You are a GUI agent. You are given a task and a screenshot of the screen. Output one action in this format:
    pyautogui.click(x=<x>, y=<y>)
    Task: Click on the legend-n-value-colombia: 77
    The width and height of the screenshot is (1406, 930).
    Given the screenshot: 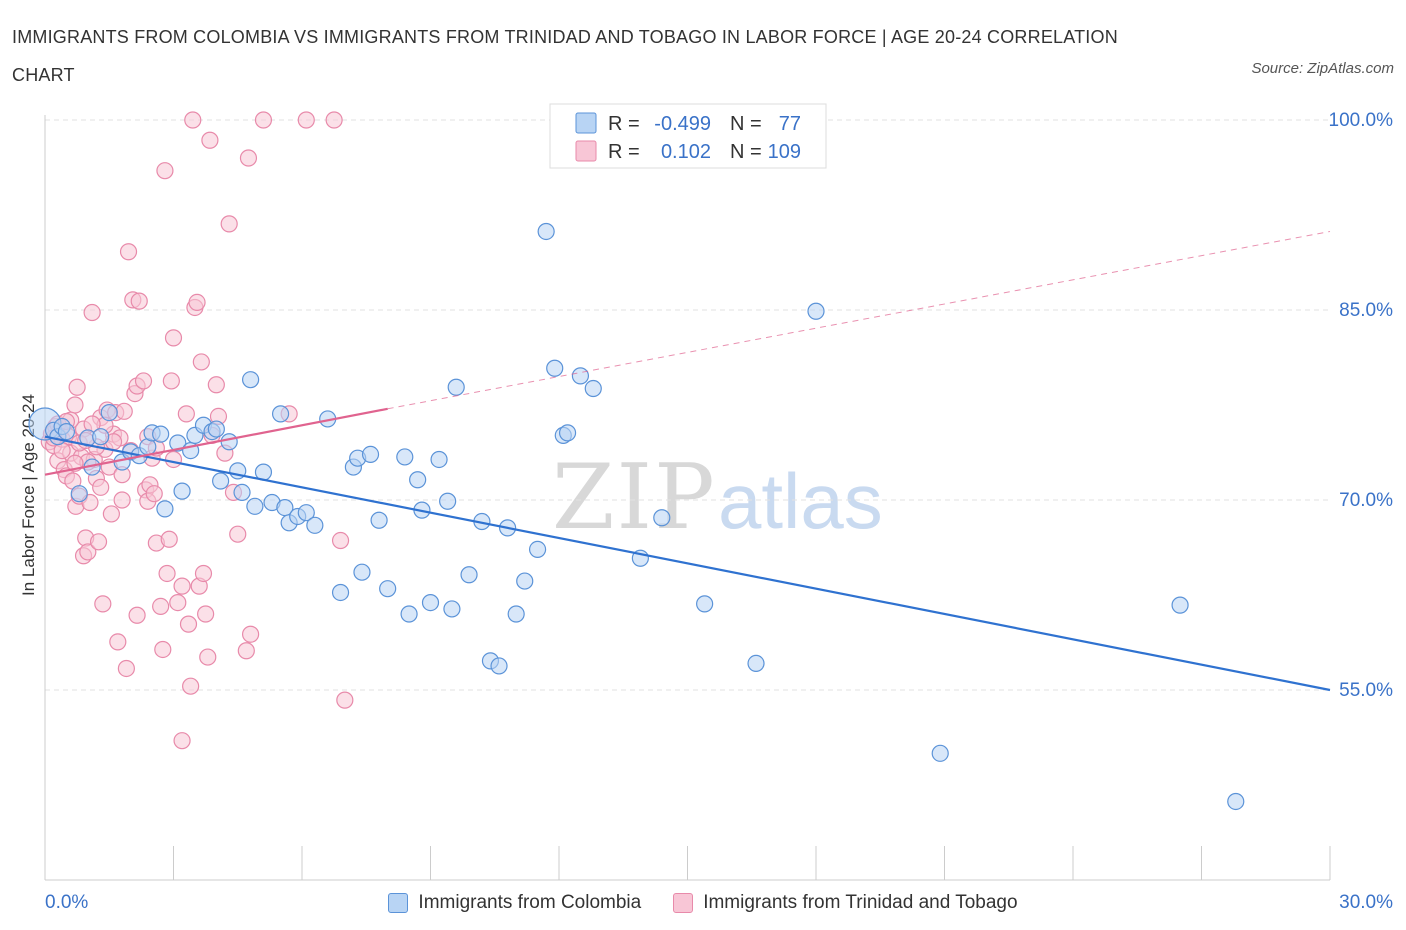 What is the action you would take?
    pyautogui.click(x=790, y=124)
    